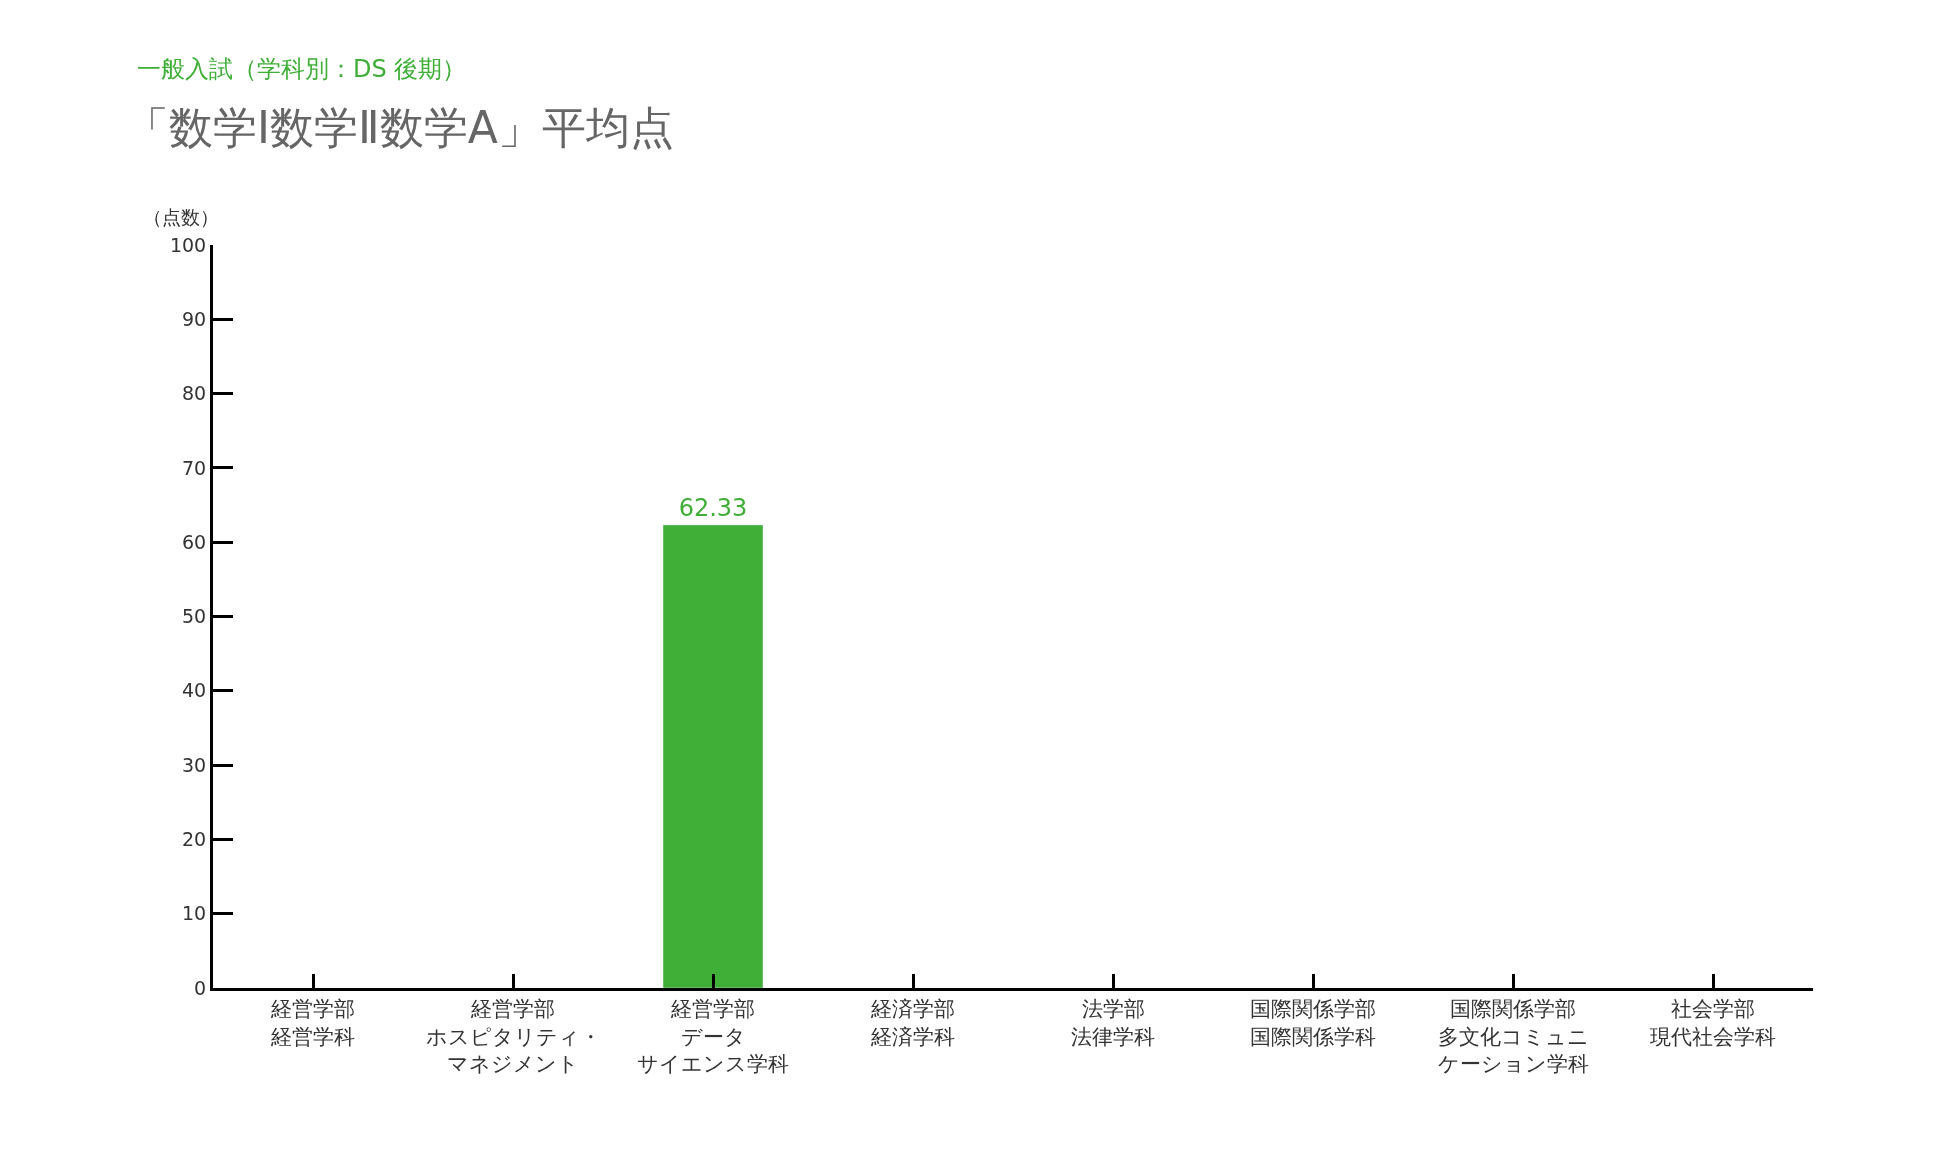 The height and width of the screenshot is (1152, 1944). What do you see at coordinates (194, 467) in the screenshot?
I see `y-tick-label: 70` at bounding box center [194, 467].